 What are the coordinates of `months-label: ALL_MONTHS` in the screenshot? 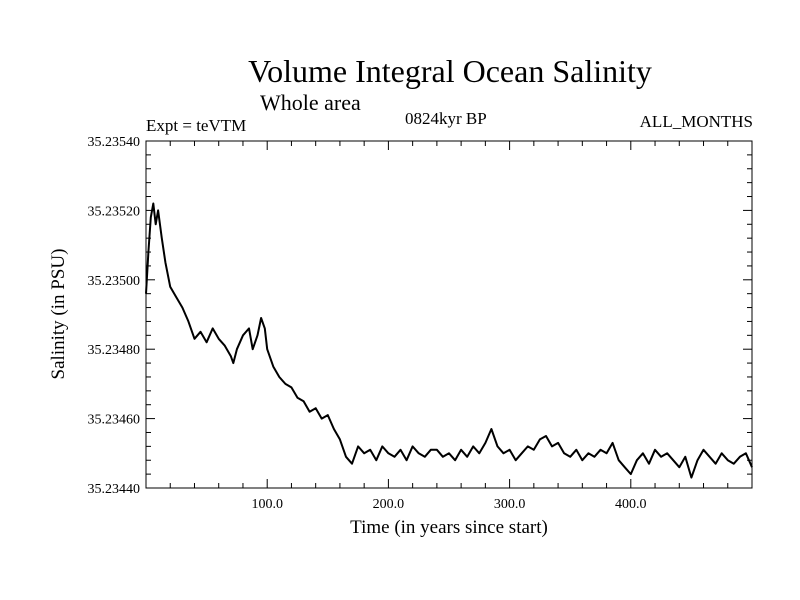 It's located at (696, 121).